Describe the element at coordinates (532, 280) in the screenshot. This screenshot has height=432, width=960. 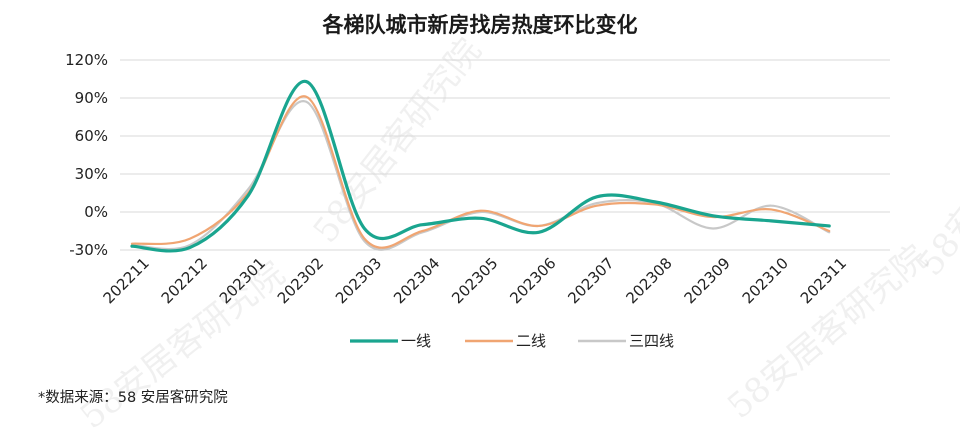
I see `x-tick-label: 202306` at that location.